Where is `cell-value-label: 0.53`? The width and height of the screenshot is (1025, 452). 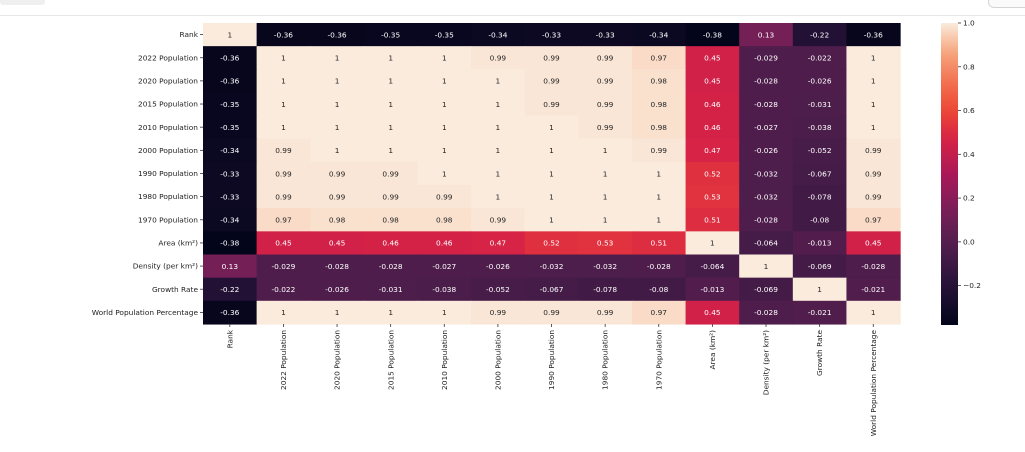
cell-value-label: 0.53 is located at coordinates (712, 196).